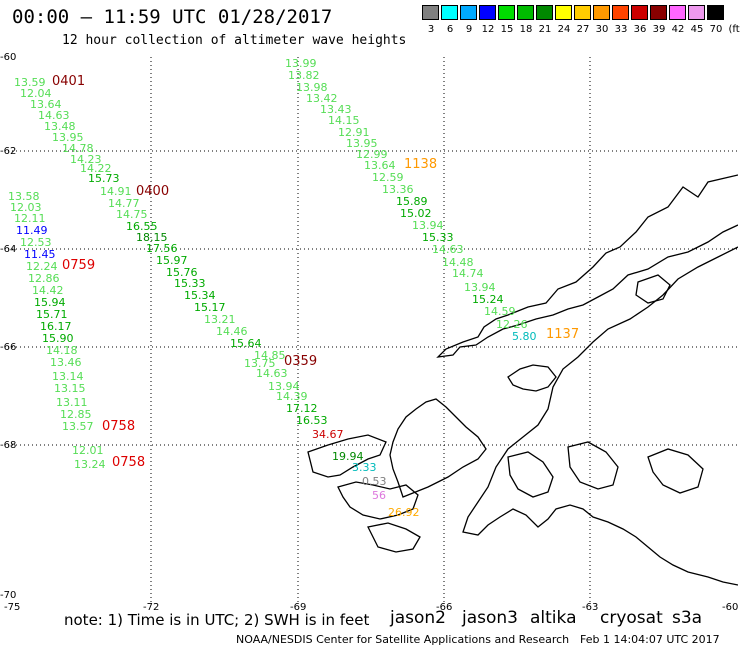 This screenshot has width=740, height=650. What do you see at coordinates (36, 242) in the screenshot?
I see `wave-height-value: 12.53` at bounding box center [36, 242].